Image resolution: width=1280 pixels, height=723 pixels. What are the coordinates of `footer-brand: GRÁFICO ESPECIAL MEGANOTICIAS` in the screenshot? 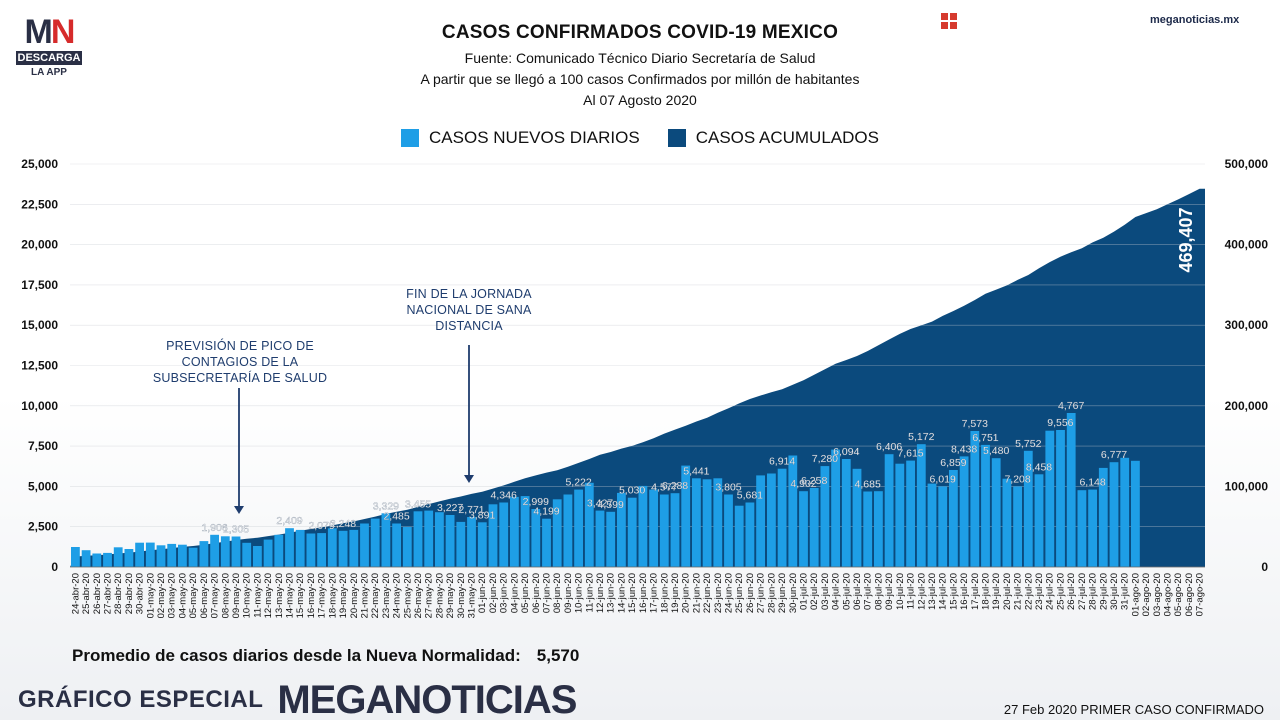 It's located at (288, 700).